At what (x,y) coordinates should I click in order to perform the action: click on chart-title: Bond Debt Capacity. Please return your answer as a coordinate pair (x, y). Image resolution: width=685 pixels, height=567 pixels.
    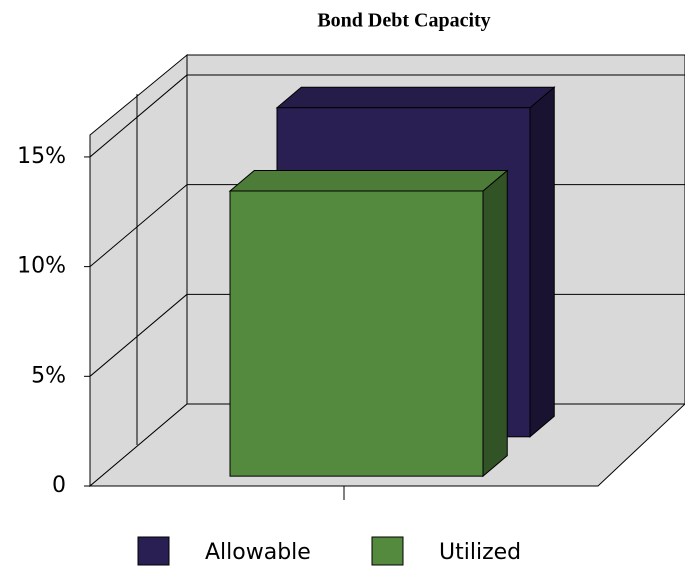
    Looking at the image, I should click on (403, 21).